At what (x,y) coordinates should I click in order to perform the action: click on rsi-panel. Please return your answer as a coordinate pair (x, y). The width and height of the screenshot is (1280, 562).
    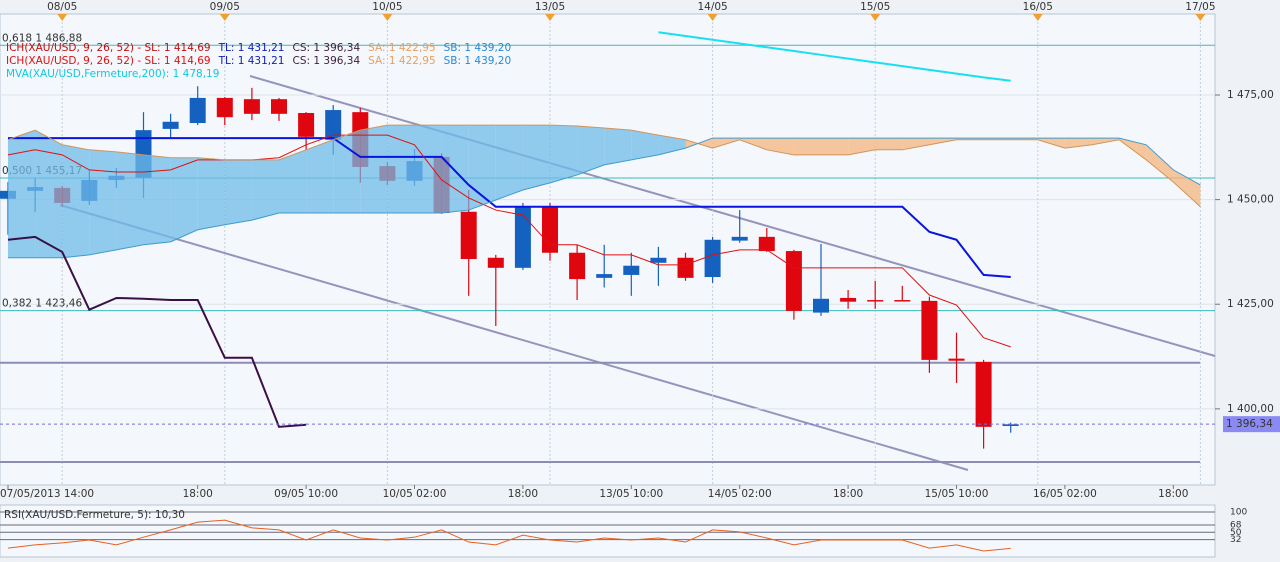
    Looking at the image, I should click on (608, 531).